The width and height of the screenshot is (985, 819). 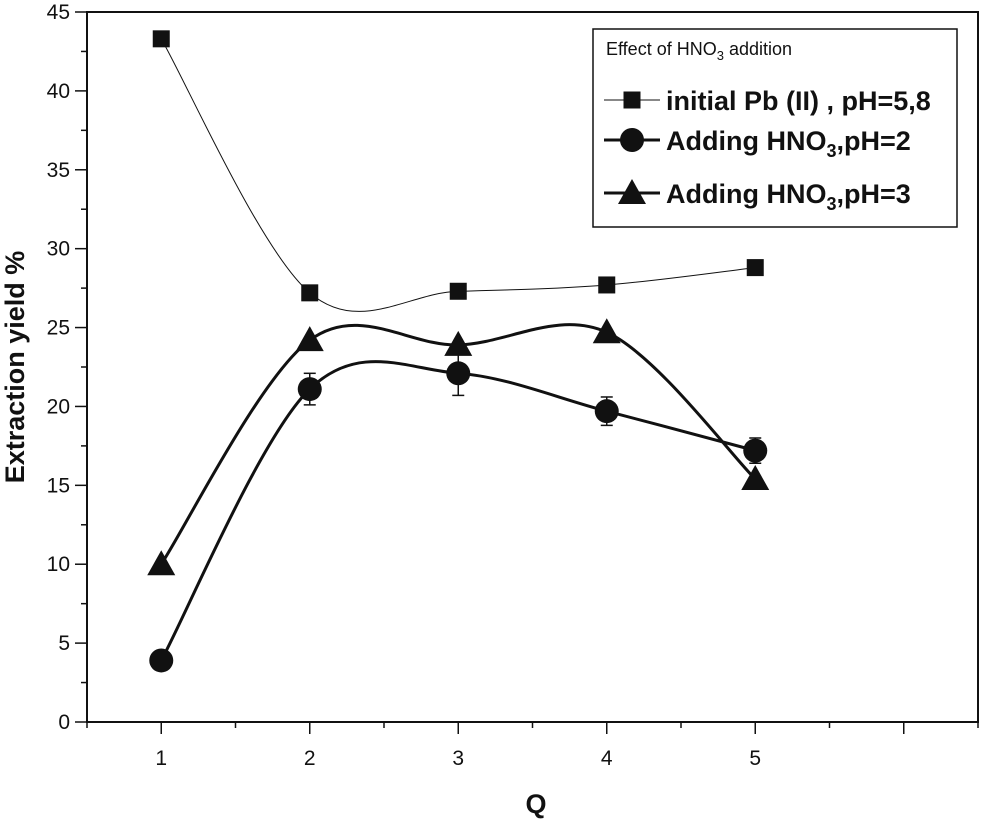 I want to click on legend-entry-1: initial Pb (II) , pH=5,8, so click(x=767, y=101).